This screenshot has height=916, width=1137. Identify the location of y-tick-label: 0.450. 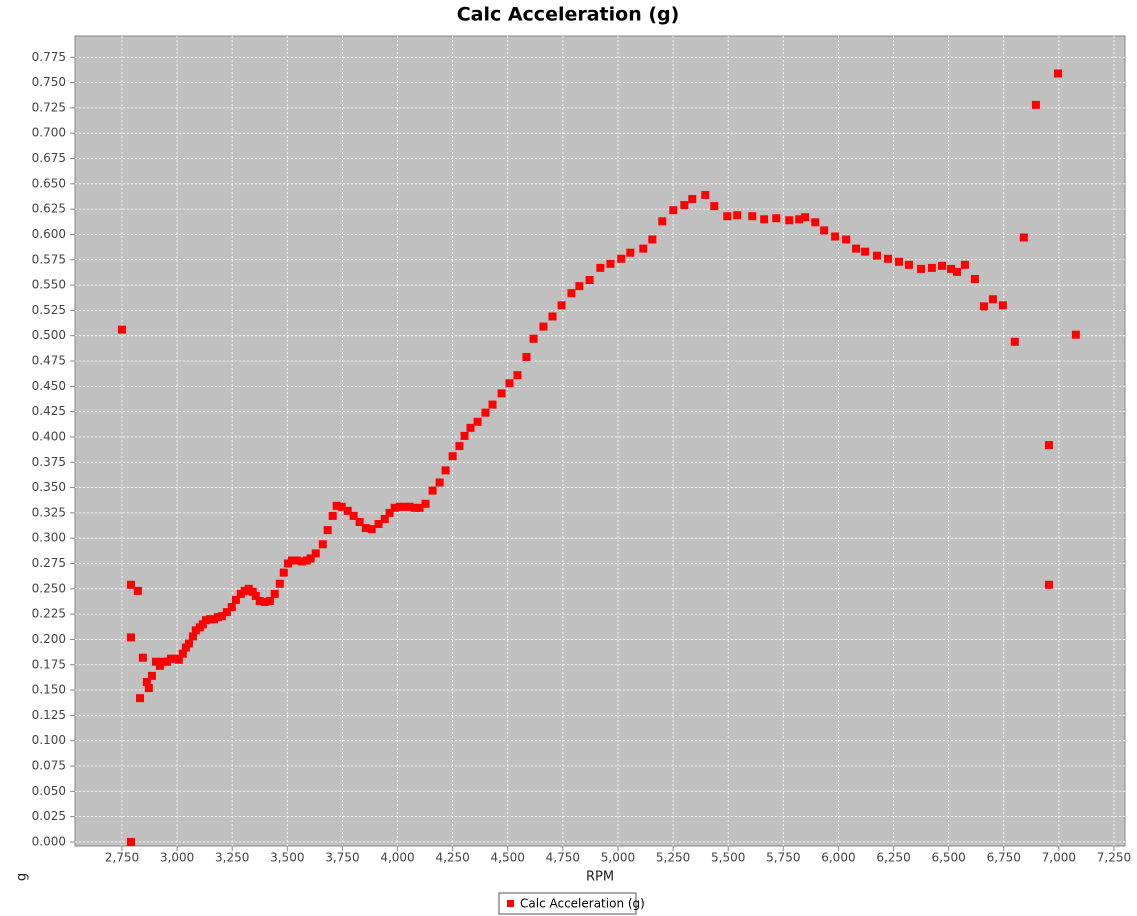
(49, 386).